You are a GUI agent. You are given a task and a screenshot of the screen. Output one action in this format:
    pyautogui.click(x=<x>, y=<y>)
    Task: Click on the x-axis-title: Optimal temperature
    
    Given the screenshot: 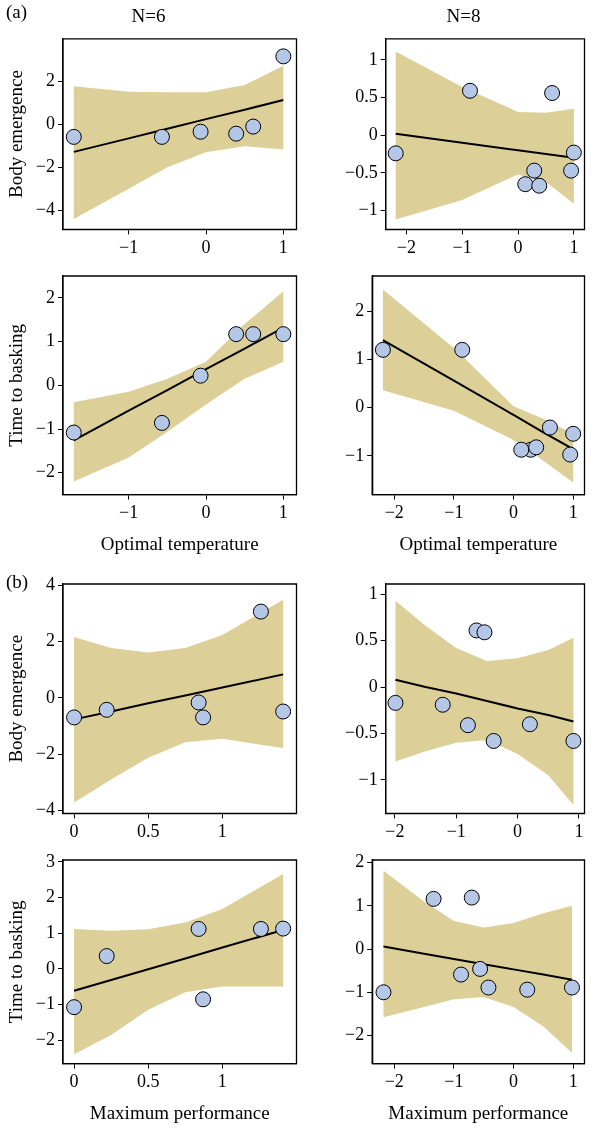 What is the action you would take?
    pyautogui.click(x=179, y=543)
    